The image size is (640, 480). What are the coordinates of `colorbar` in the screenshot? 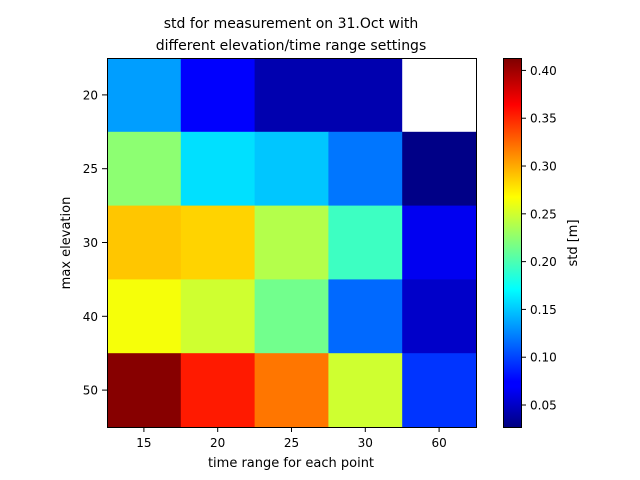 It's located at (512, 243).